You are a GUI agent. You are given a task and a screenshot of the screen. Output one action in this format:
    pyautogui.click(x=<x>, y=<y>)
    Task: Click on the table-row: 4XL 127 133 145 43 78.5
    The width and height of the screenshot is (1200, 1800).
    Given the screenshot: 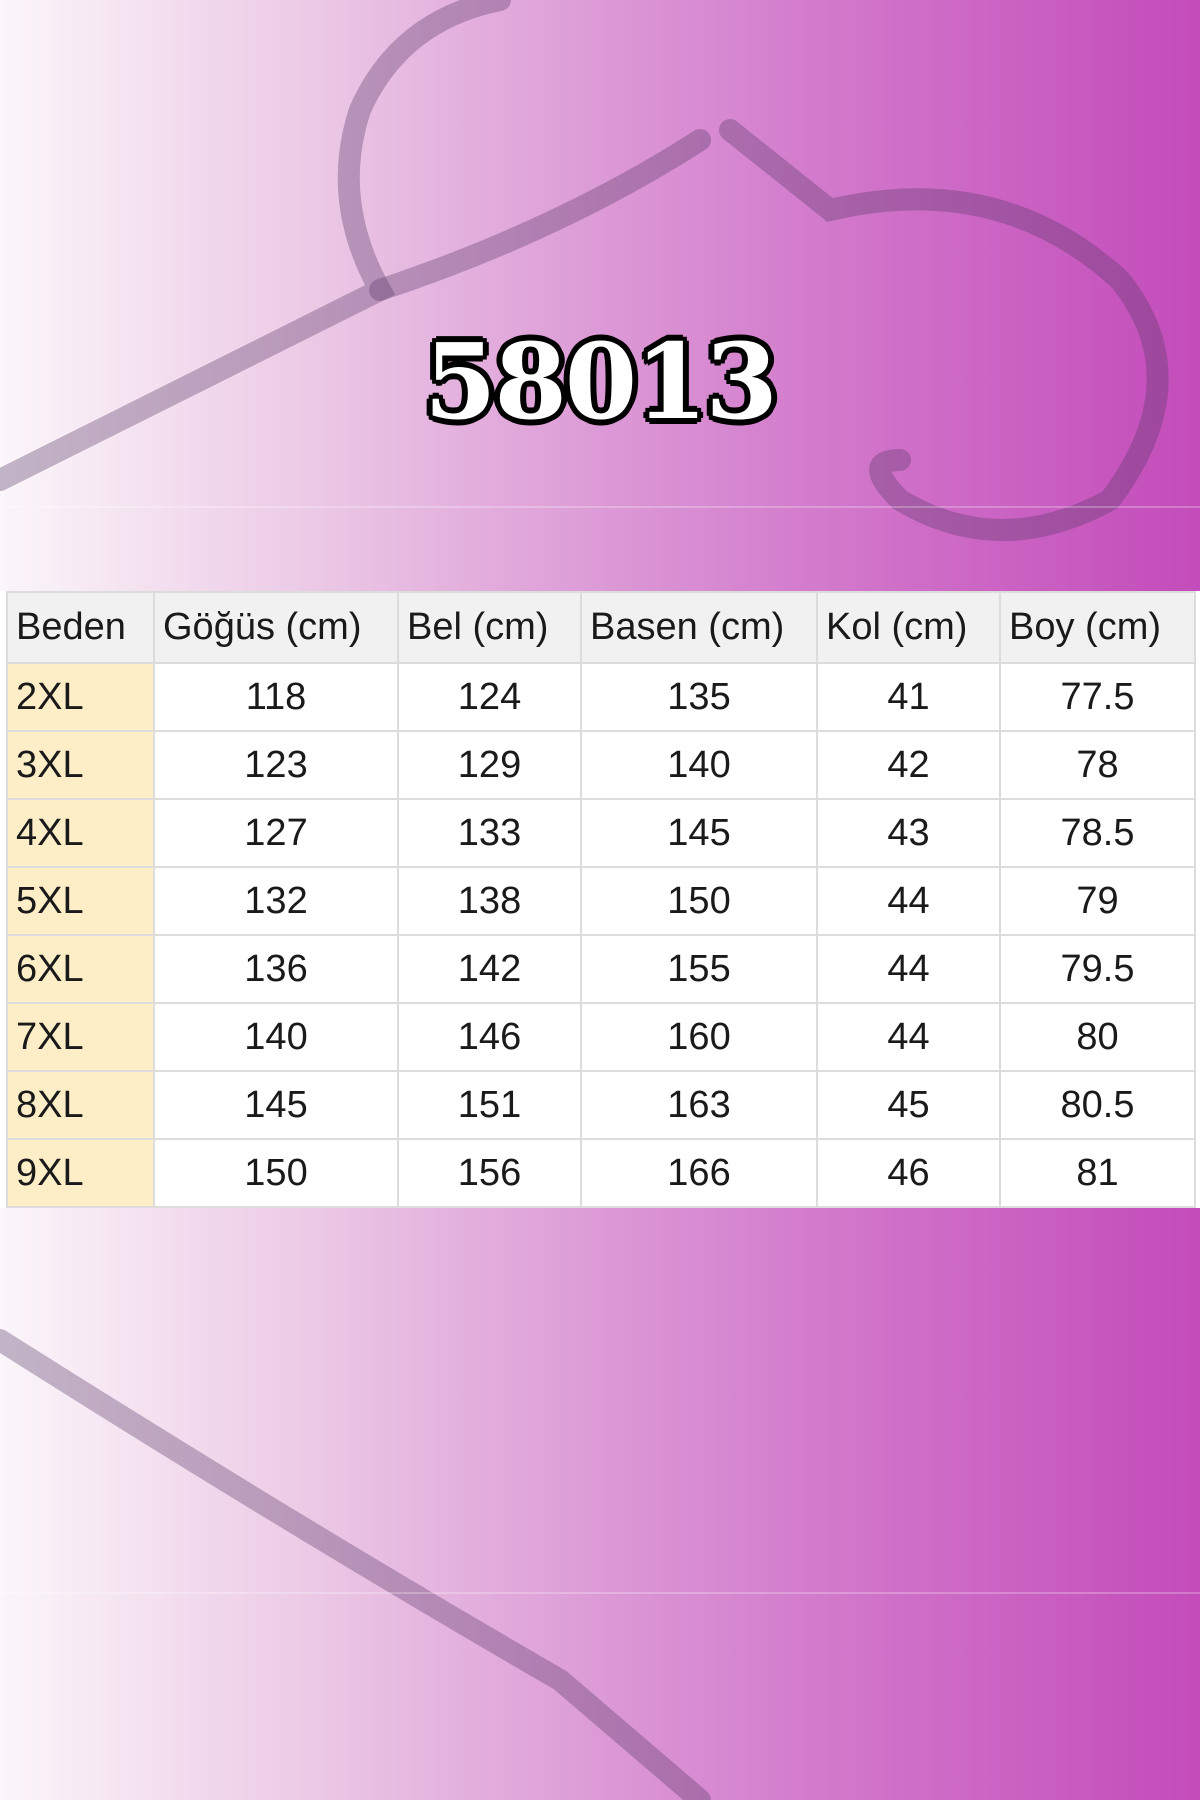 What is the action you would take?
    pyautogui.click(x=601, y=833)
    